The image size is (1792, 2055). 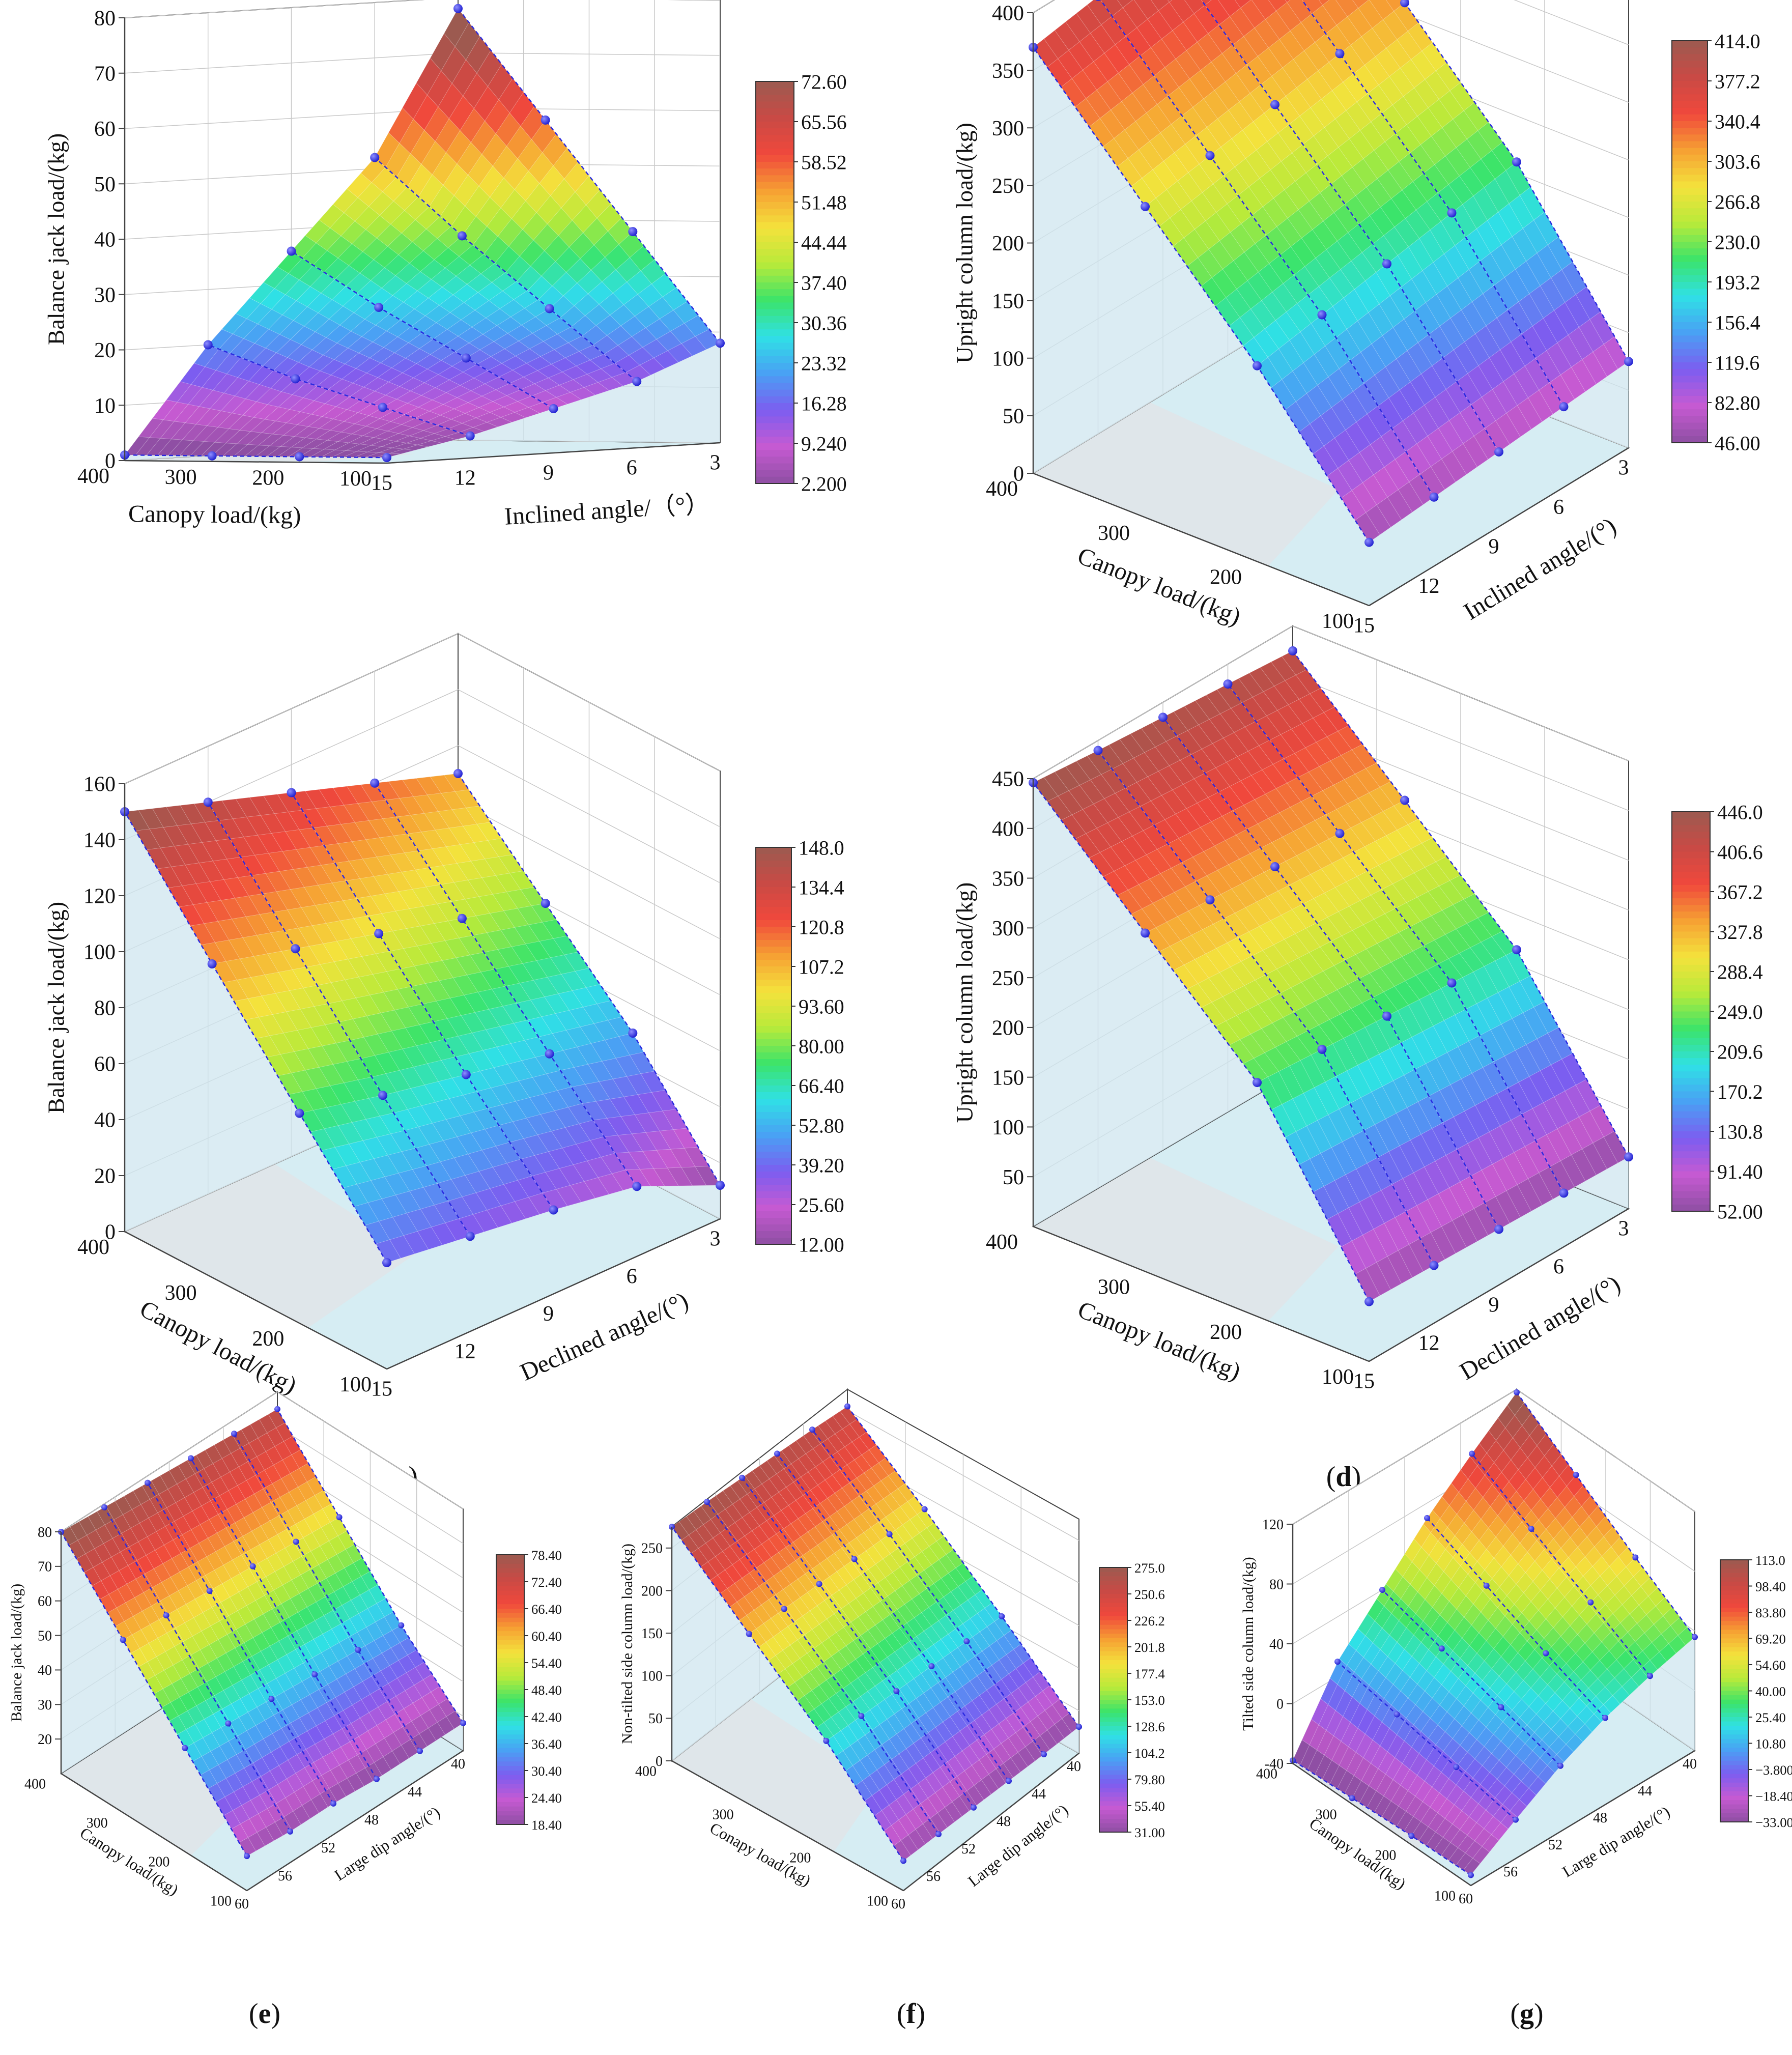 I want to click on x-tick-label: 400, so click(x=1002, y=489).